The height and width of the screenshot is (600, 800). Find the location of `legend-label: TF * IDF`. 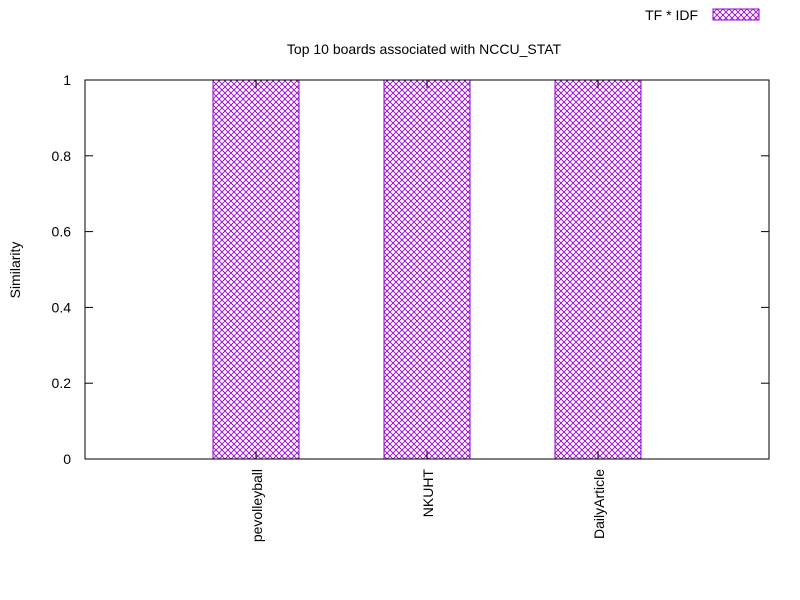

legend-label: TF * IDF is located at coordinates (671, 15).